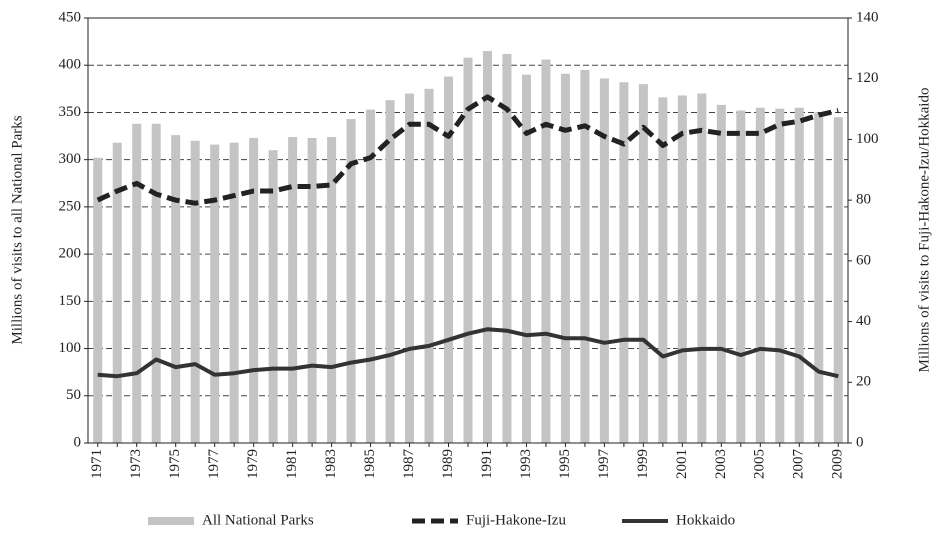  What do you see at coordinates (867, 139) in the screenshot?
I see `y2-tick-label: 100` at bounding box center [867, 139].